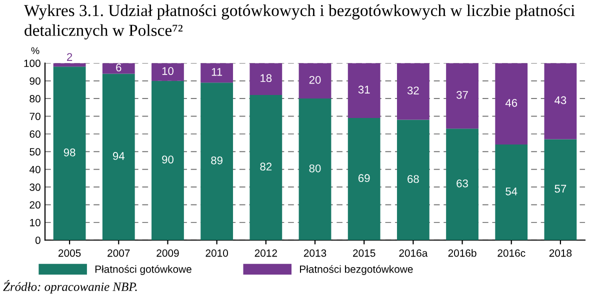 This screenshot has width=600, height=295. Describe the element at coordinates (37, 240) in the screenshot. I see `y-tick-label: 0` at that location.